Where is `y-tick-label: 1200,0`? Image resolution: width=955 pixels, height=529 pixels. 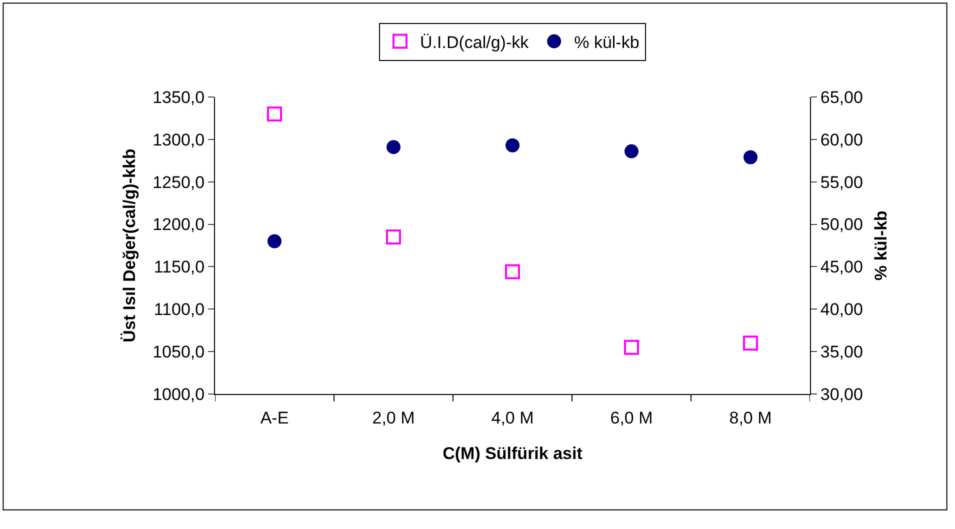
y-tick-label: 1200,0 is located at coordinates (178, 224).